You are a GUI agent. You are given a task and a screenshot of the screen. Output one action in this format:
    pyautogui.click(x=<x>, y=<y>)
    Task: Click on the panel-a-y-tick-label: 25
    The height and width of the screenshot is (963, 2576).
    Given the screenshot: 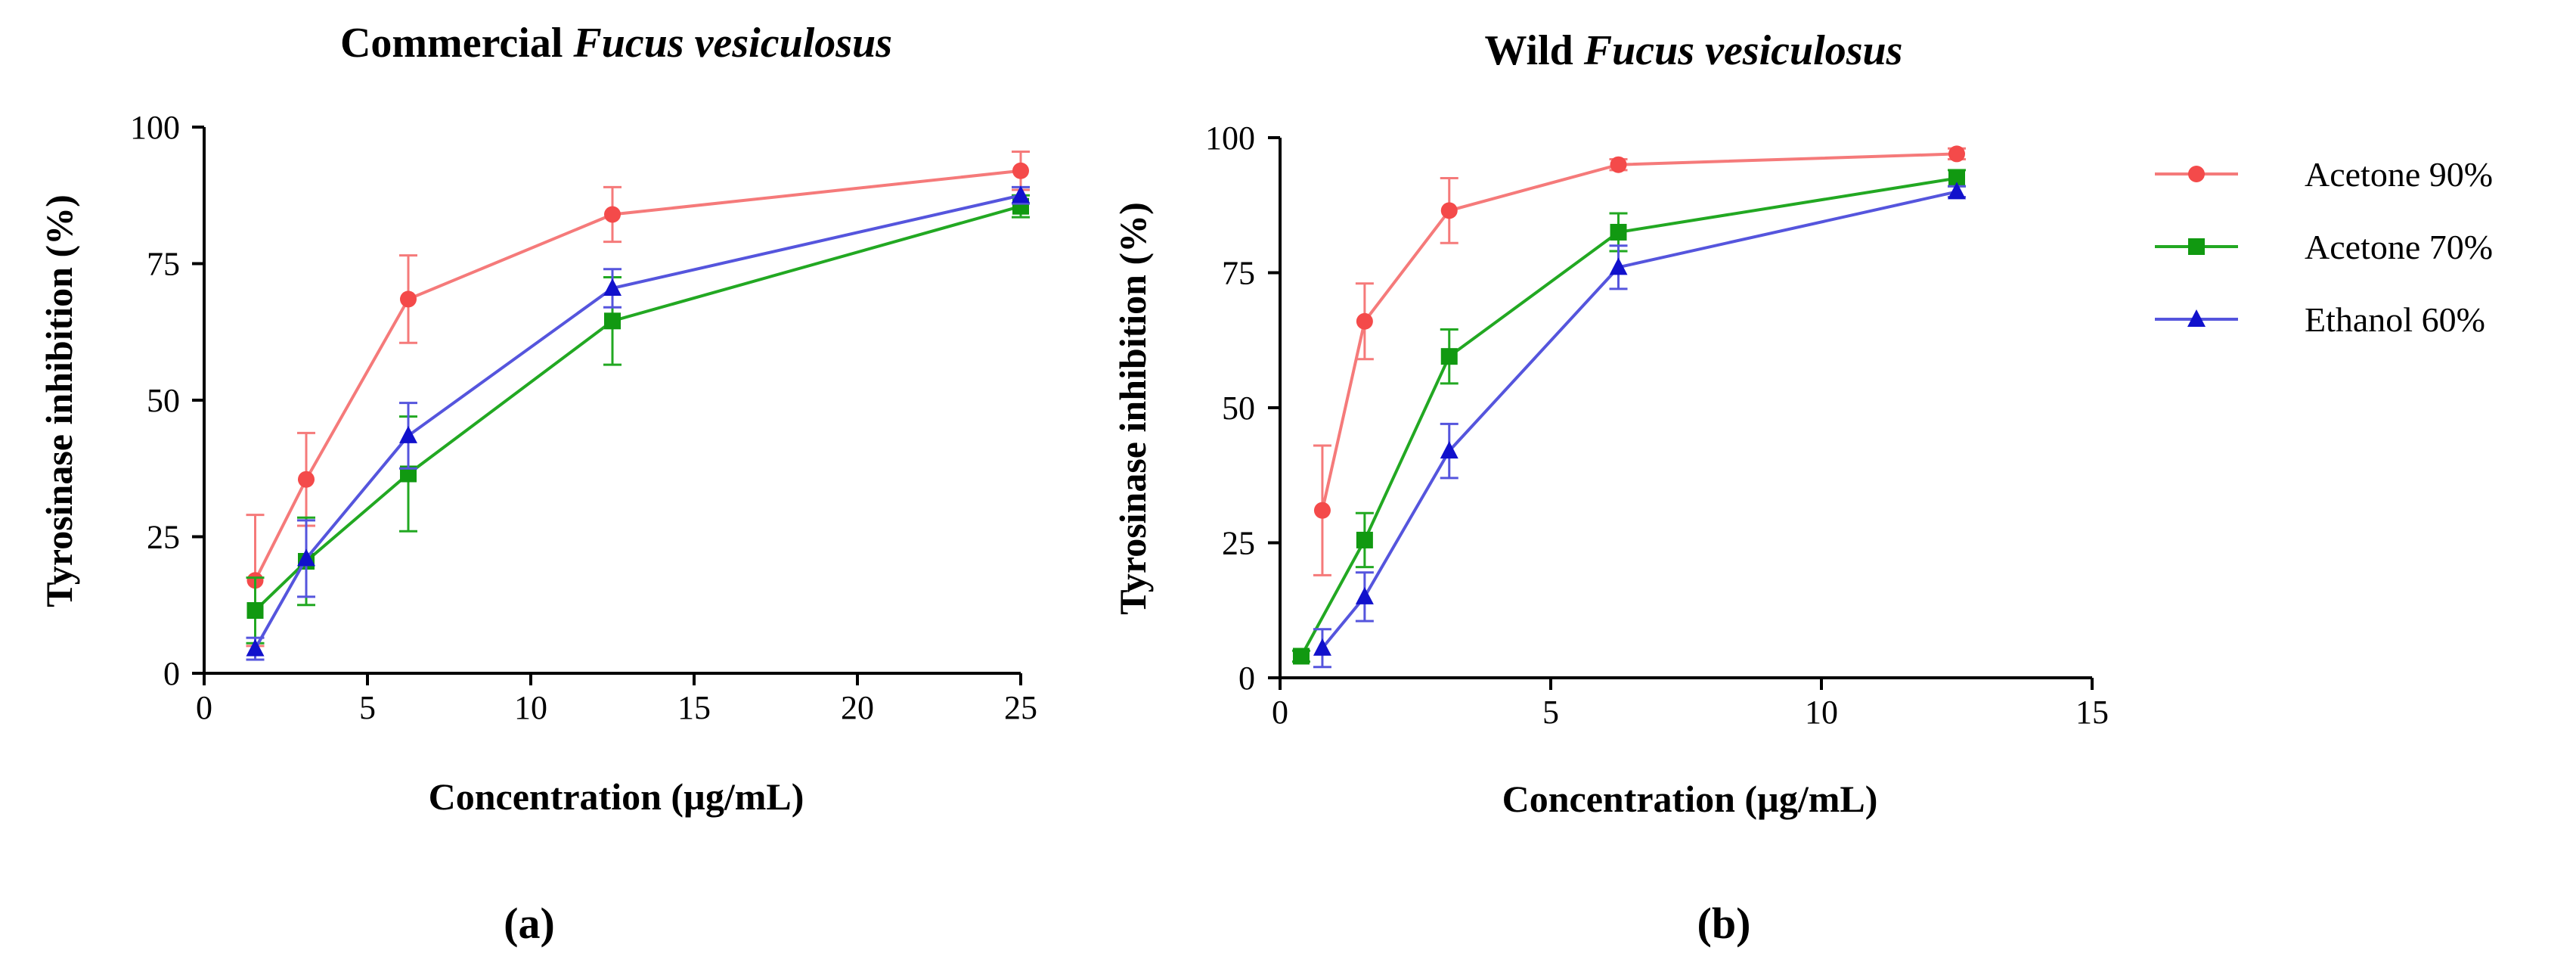 What is the action you would take?
    pyautogui.click(x=163, y=538)
    